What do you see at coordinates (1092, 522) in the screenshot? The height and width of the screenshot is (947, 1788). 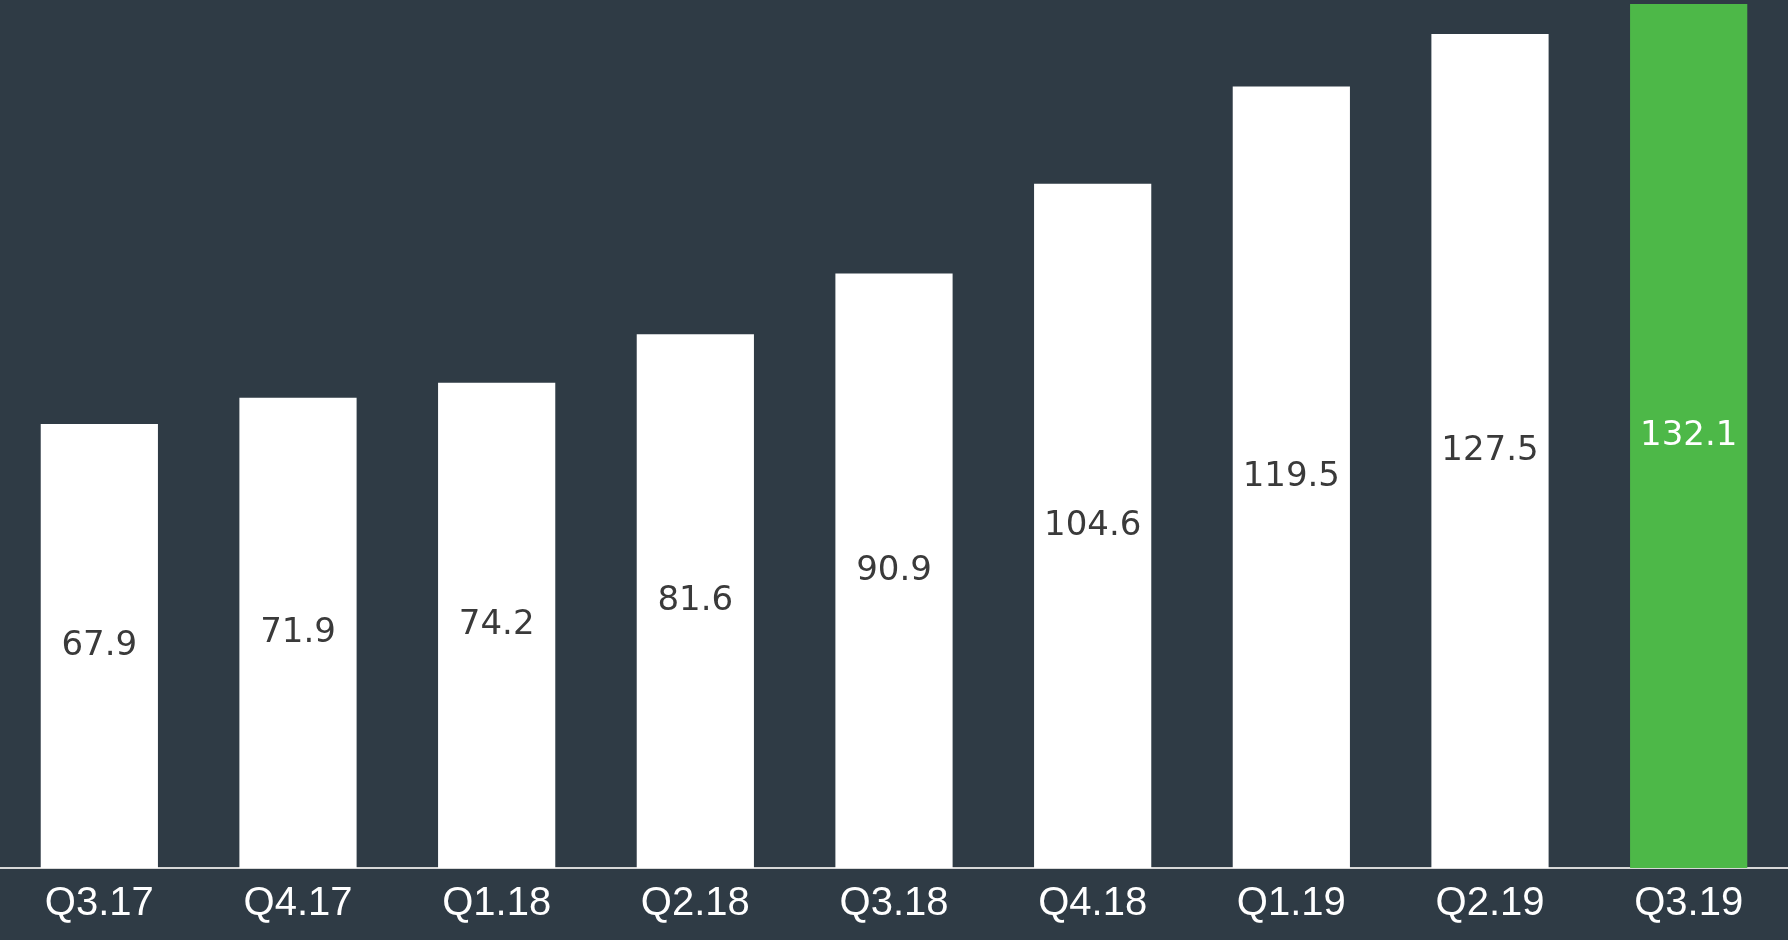 I see `data-label: 104.6` at bounding box center [1092, 522].